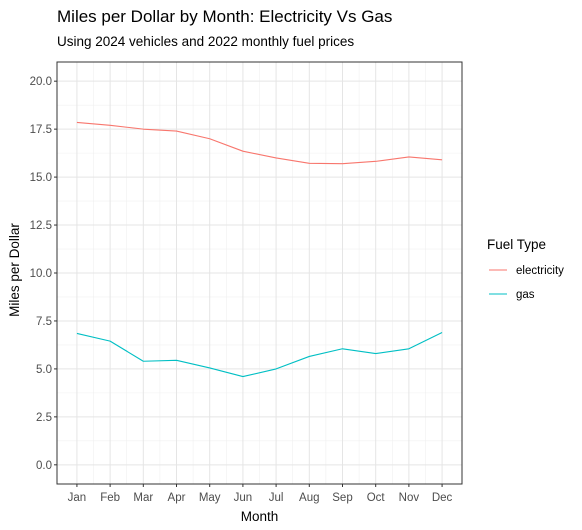 This screenshot has width=582, height=530. What do you see at coordinates (260, 516) in the screenshot?
I see `x-axis-title: Month` at bounding box center [260, 516].